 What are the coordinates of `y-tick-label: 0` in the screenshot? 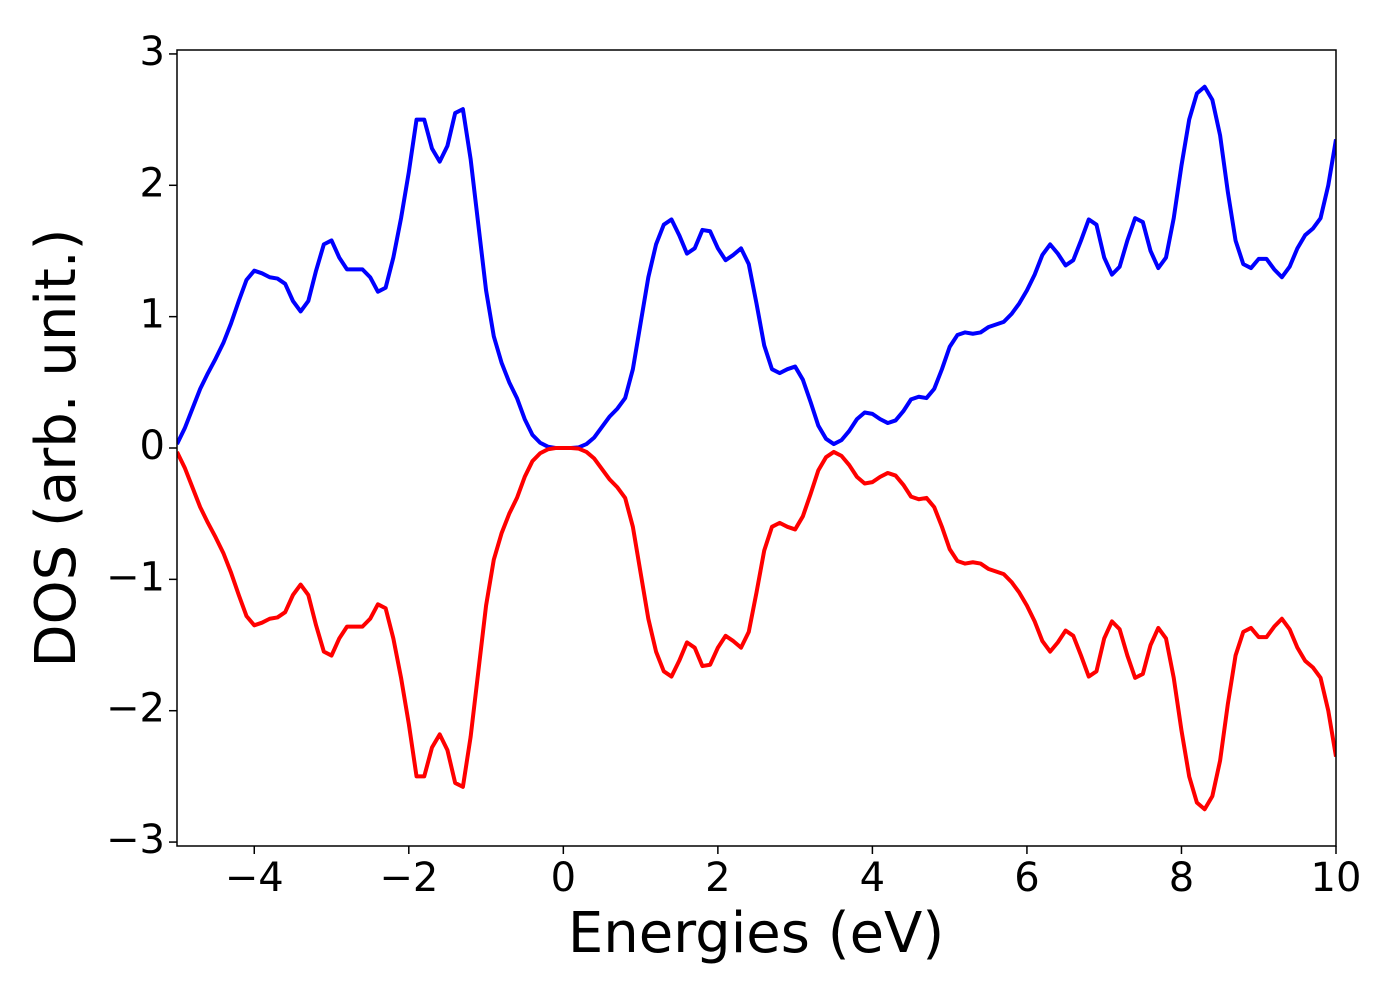 It's located at (152, 446).